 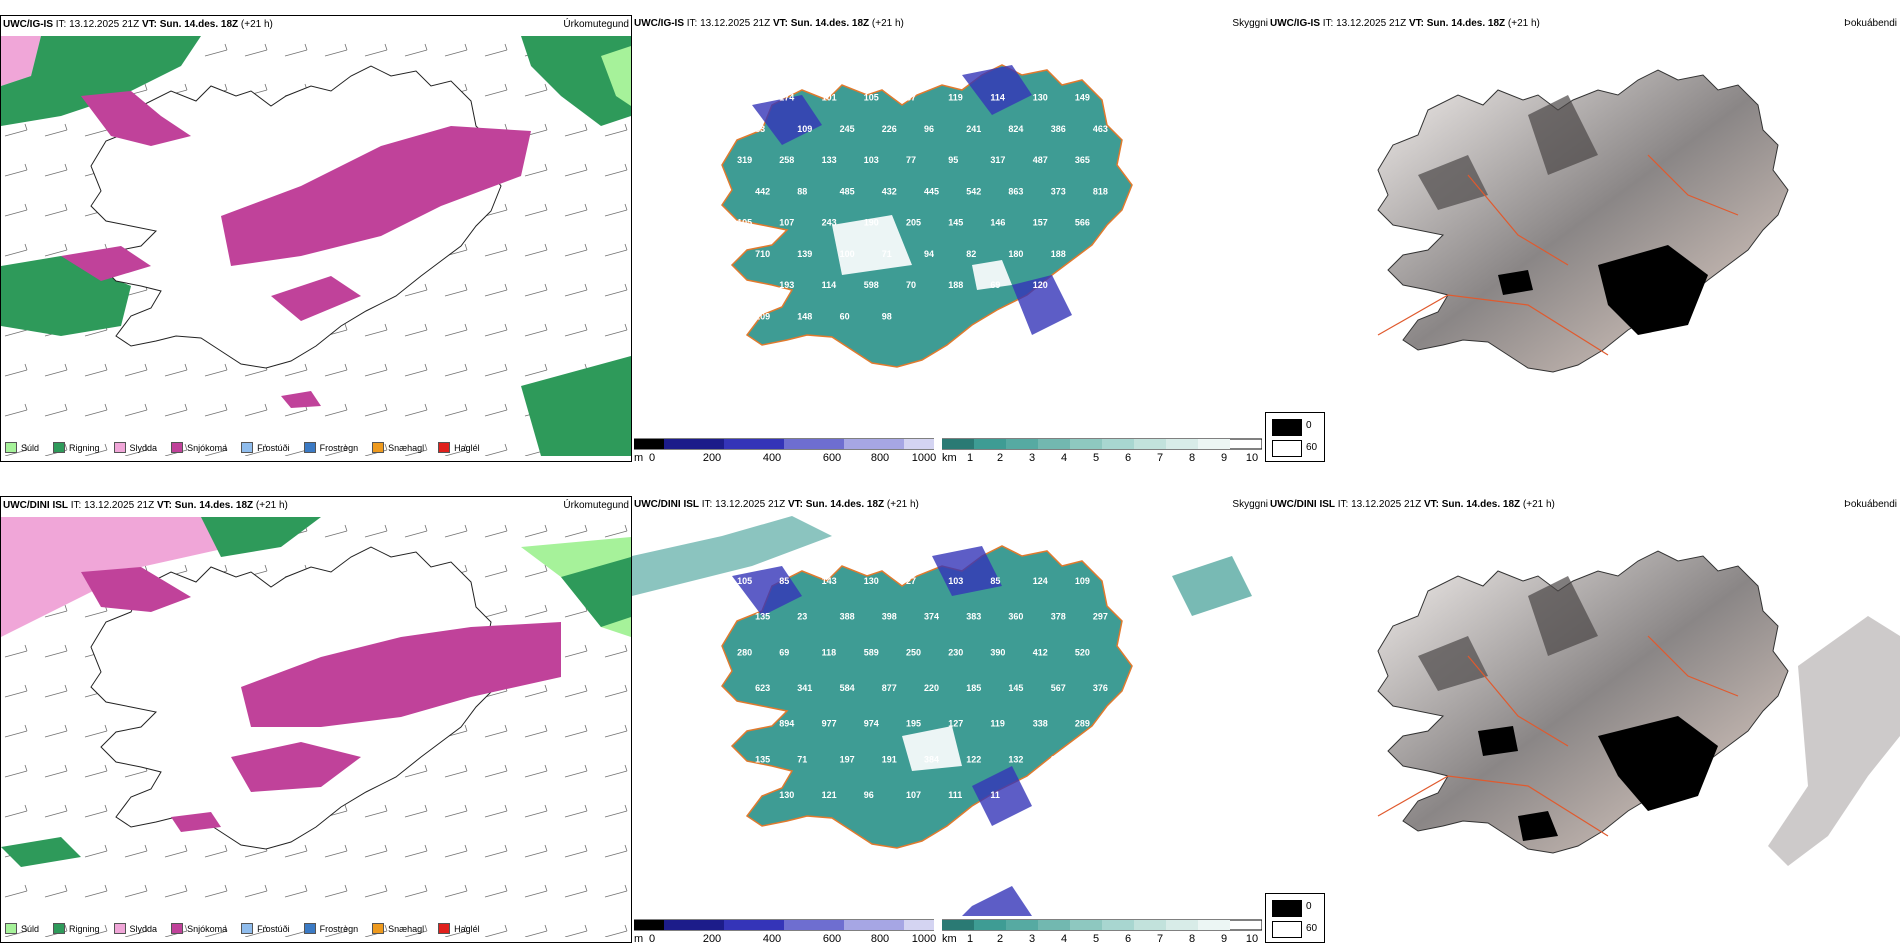 I want to click on visibility-label: 173, so click(x=744, y=724).